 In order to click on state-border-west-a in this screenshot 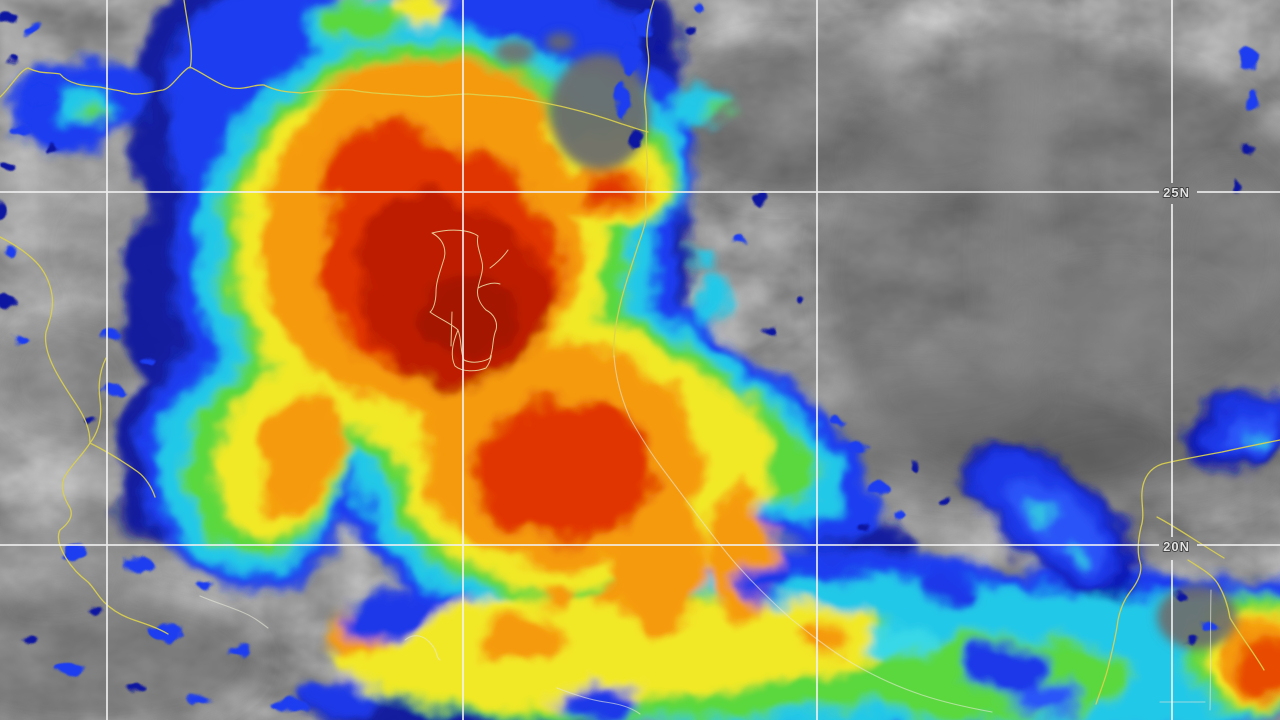, I will do `click(98, 400)`.